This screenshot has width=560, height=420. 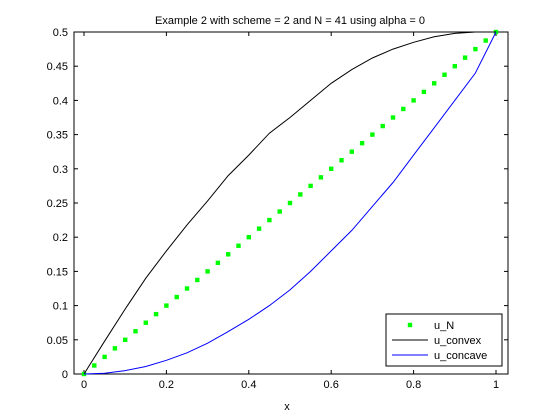 What do you see at coordinates (60, 101) in the screenshot?
I see `y-tick-label: 0.4` at bounding box center [60, 101].